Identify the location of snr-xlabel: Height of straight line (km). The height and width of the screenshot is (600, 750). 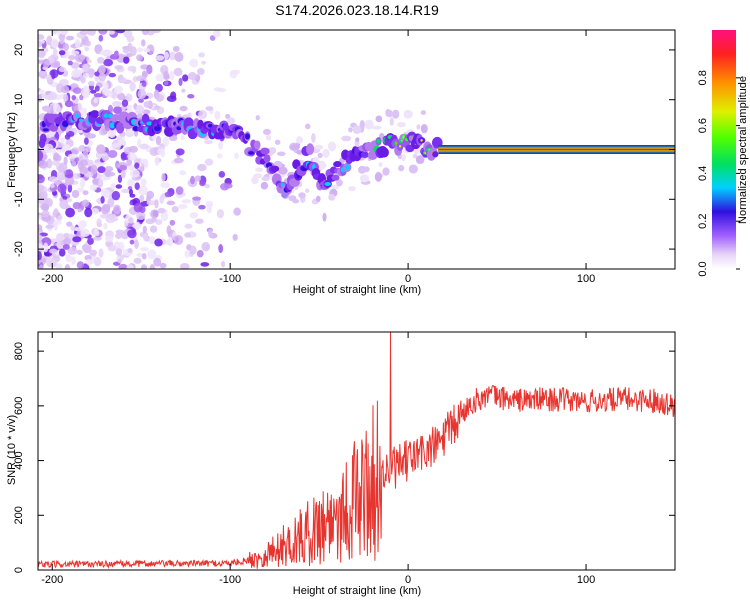
(357, 591).